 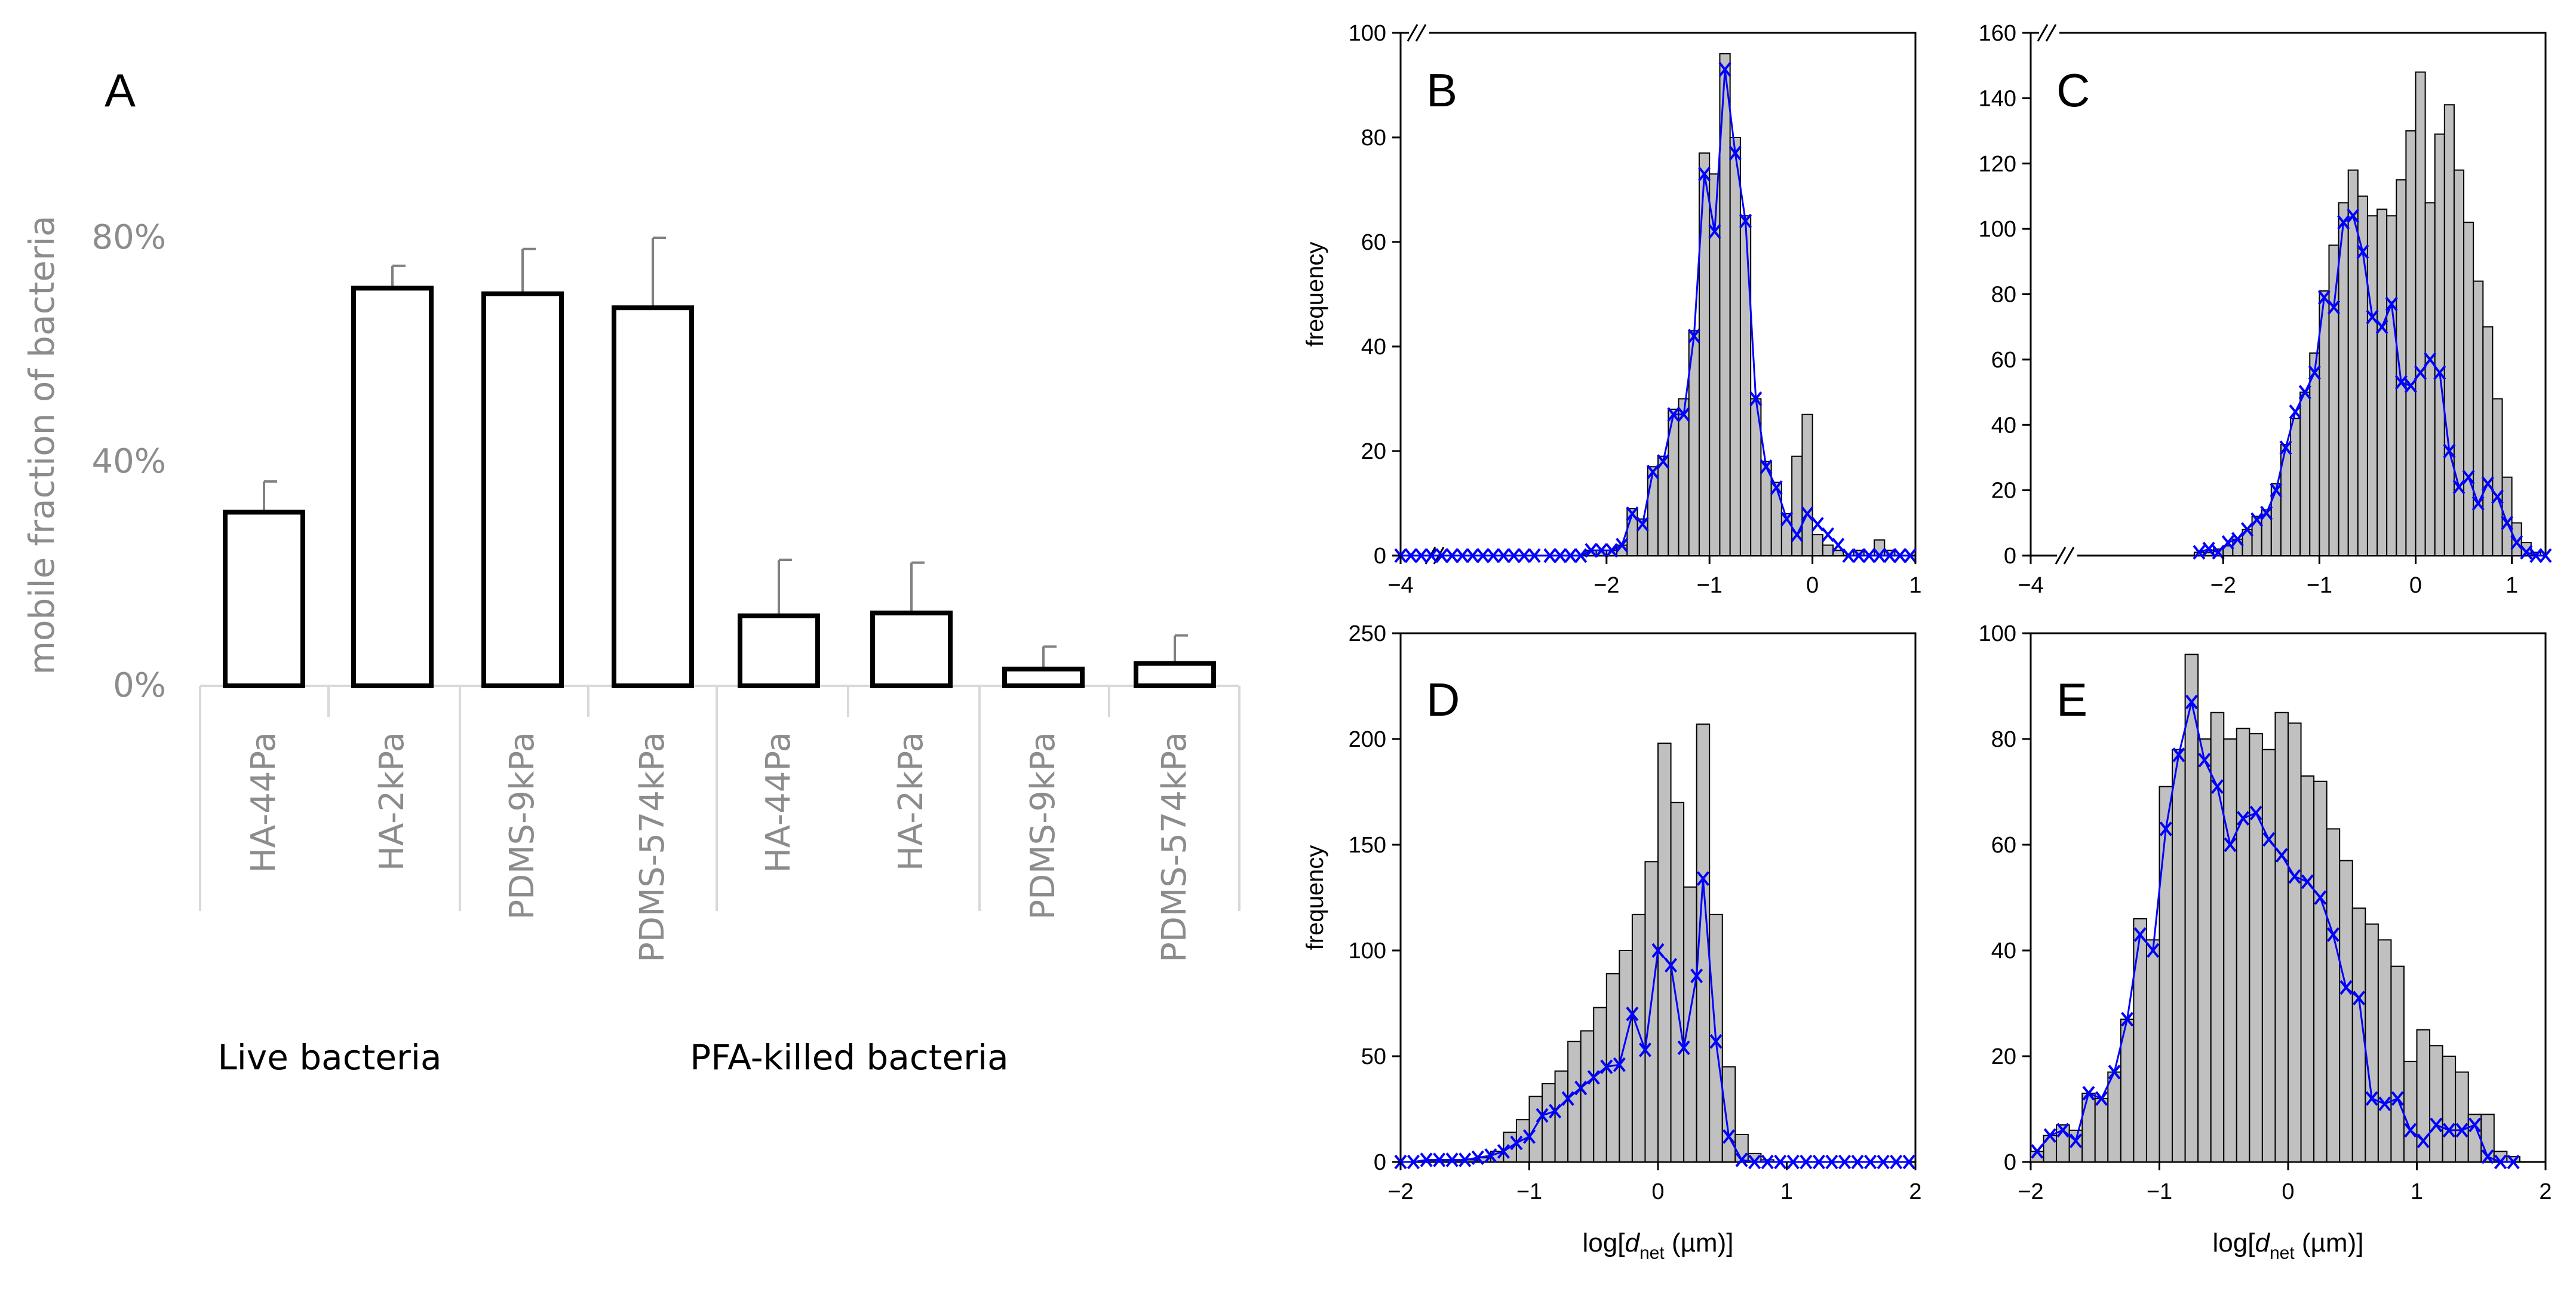 What do you see at coordinates (2071, 699) in the screenshot?
I see `panel-label-e: E` at bounding box center [2071, 699].